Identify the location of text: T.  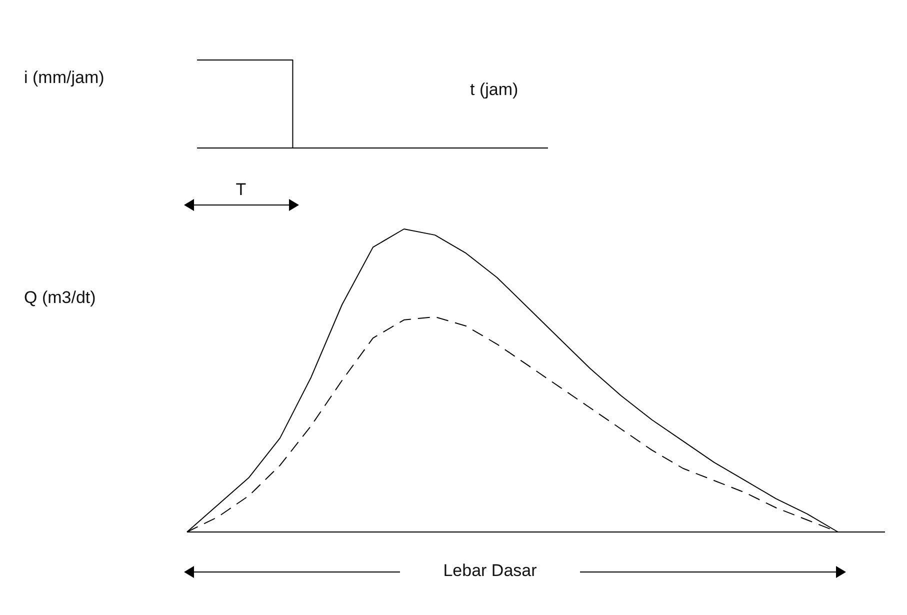
(241, 190).